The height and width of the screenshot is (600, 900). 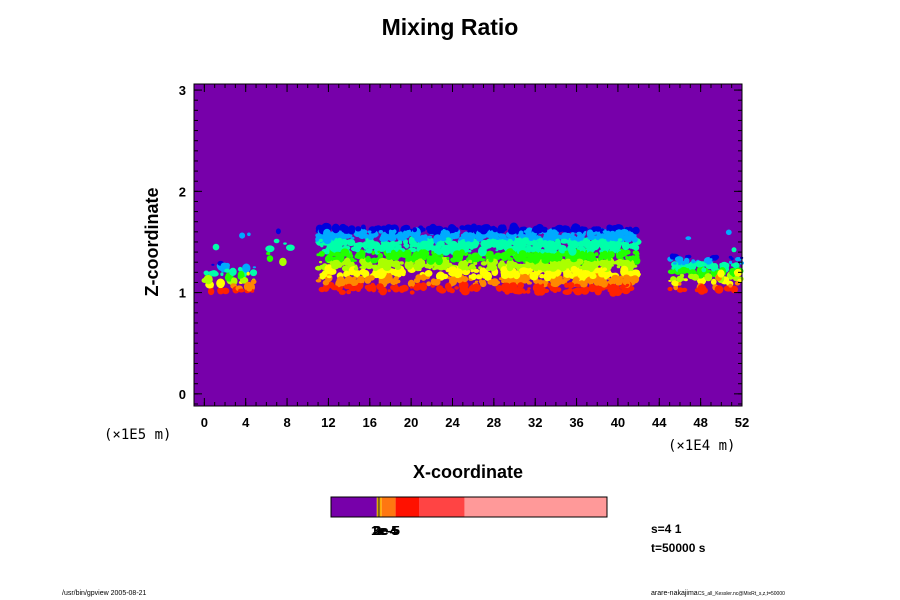 I want to click on footer-left: /usr/bin/gpview 2005-08-21, so click(x=104, y=593).